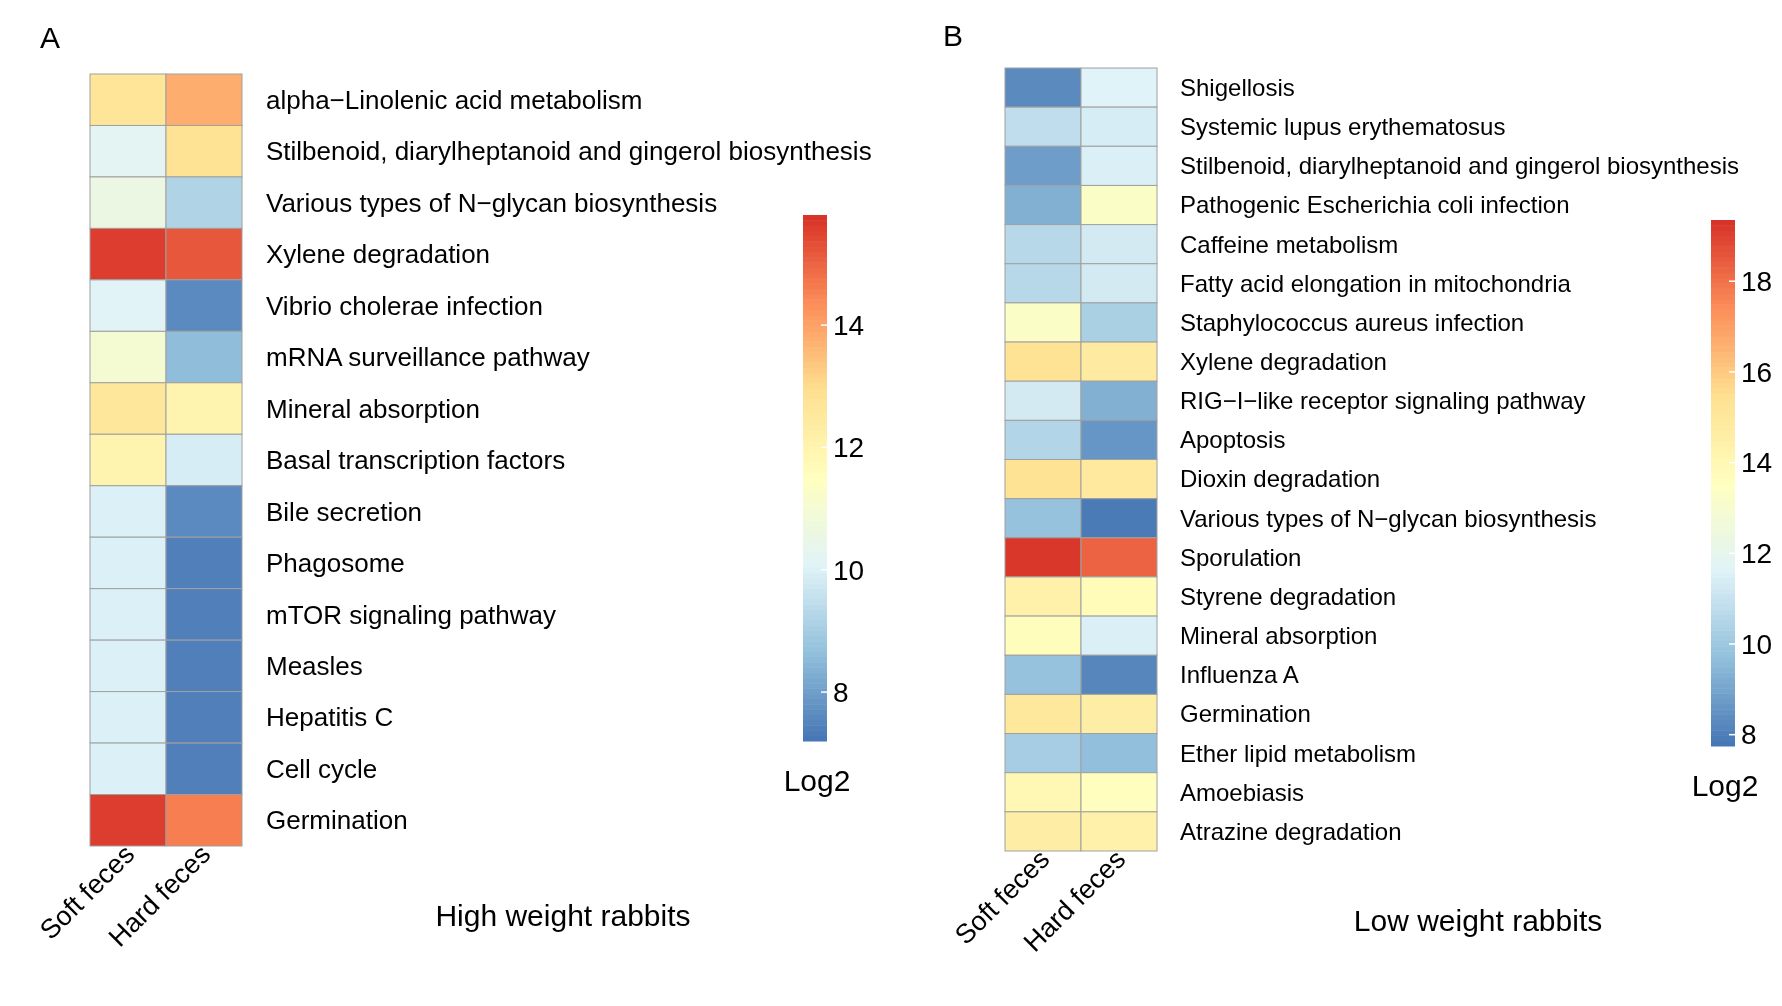  What do you see at coordinates (50, 37) in the screenshot?
I see `chart-title: A` at bounding box center [50, 37].